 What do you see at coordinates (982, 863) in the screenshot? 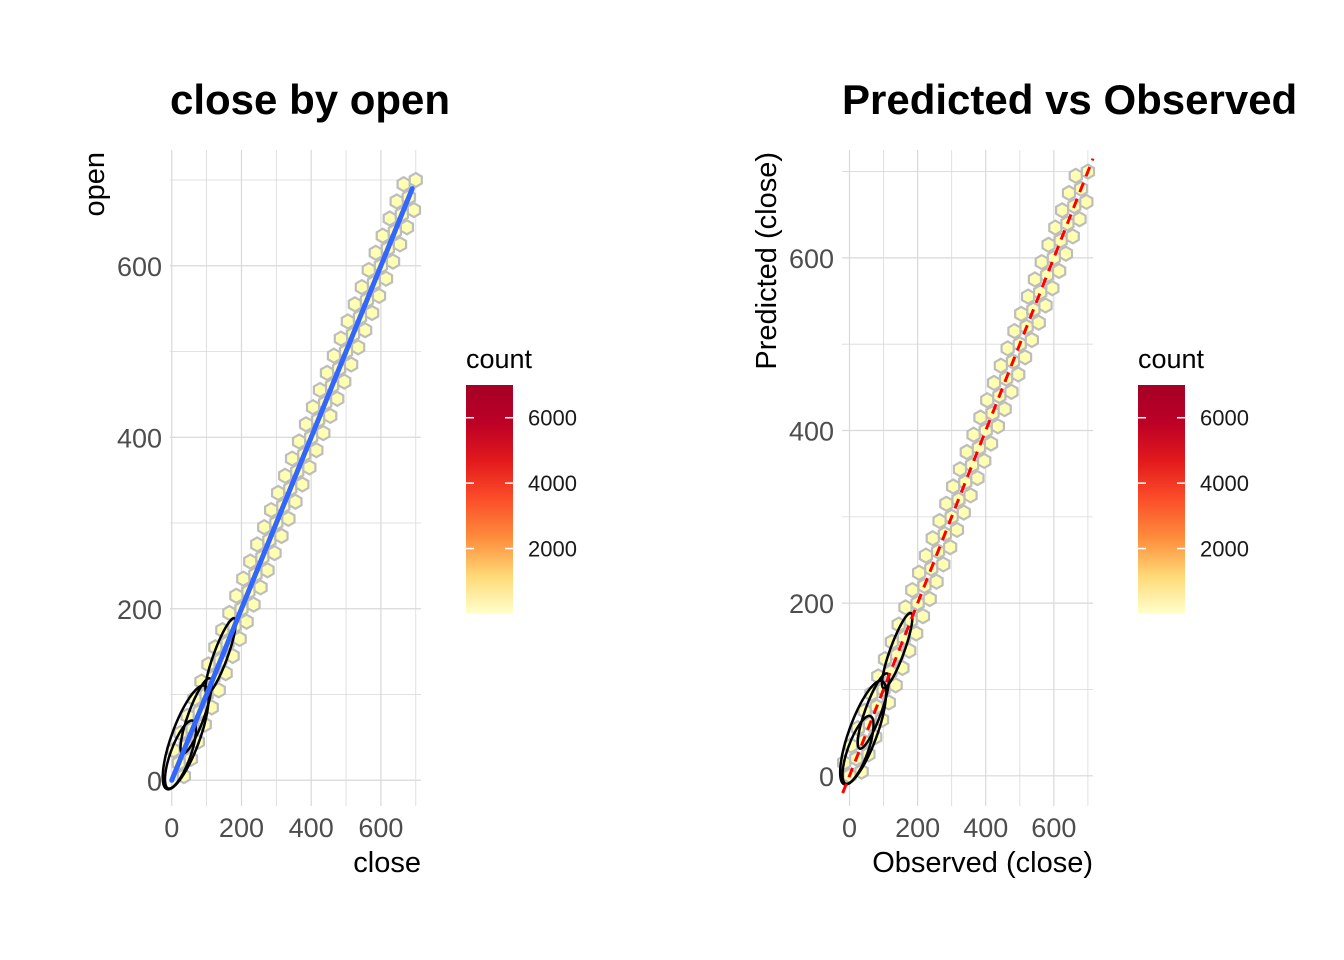
I see `x-axis-label: Observed (close)` at bounding box center [982, 863].